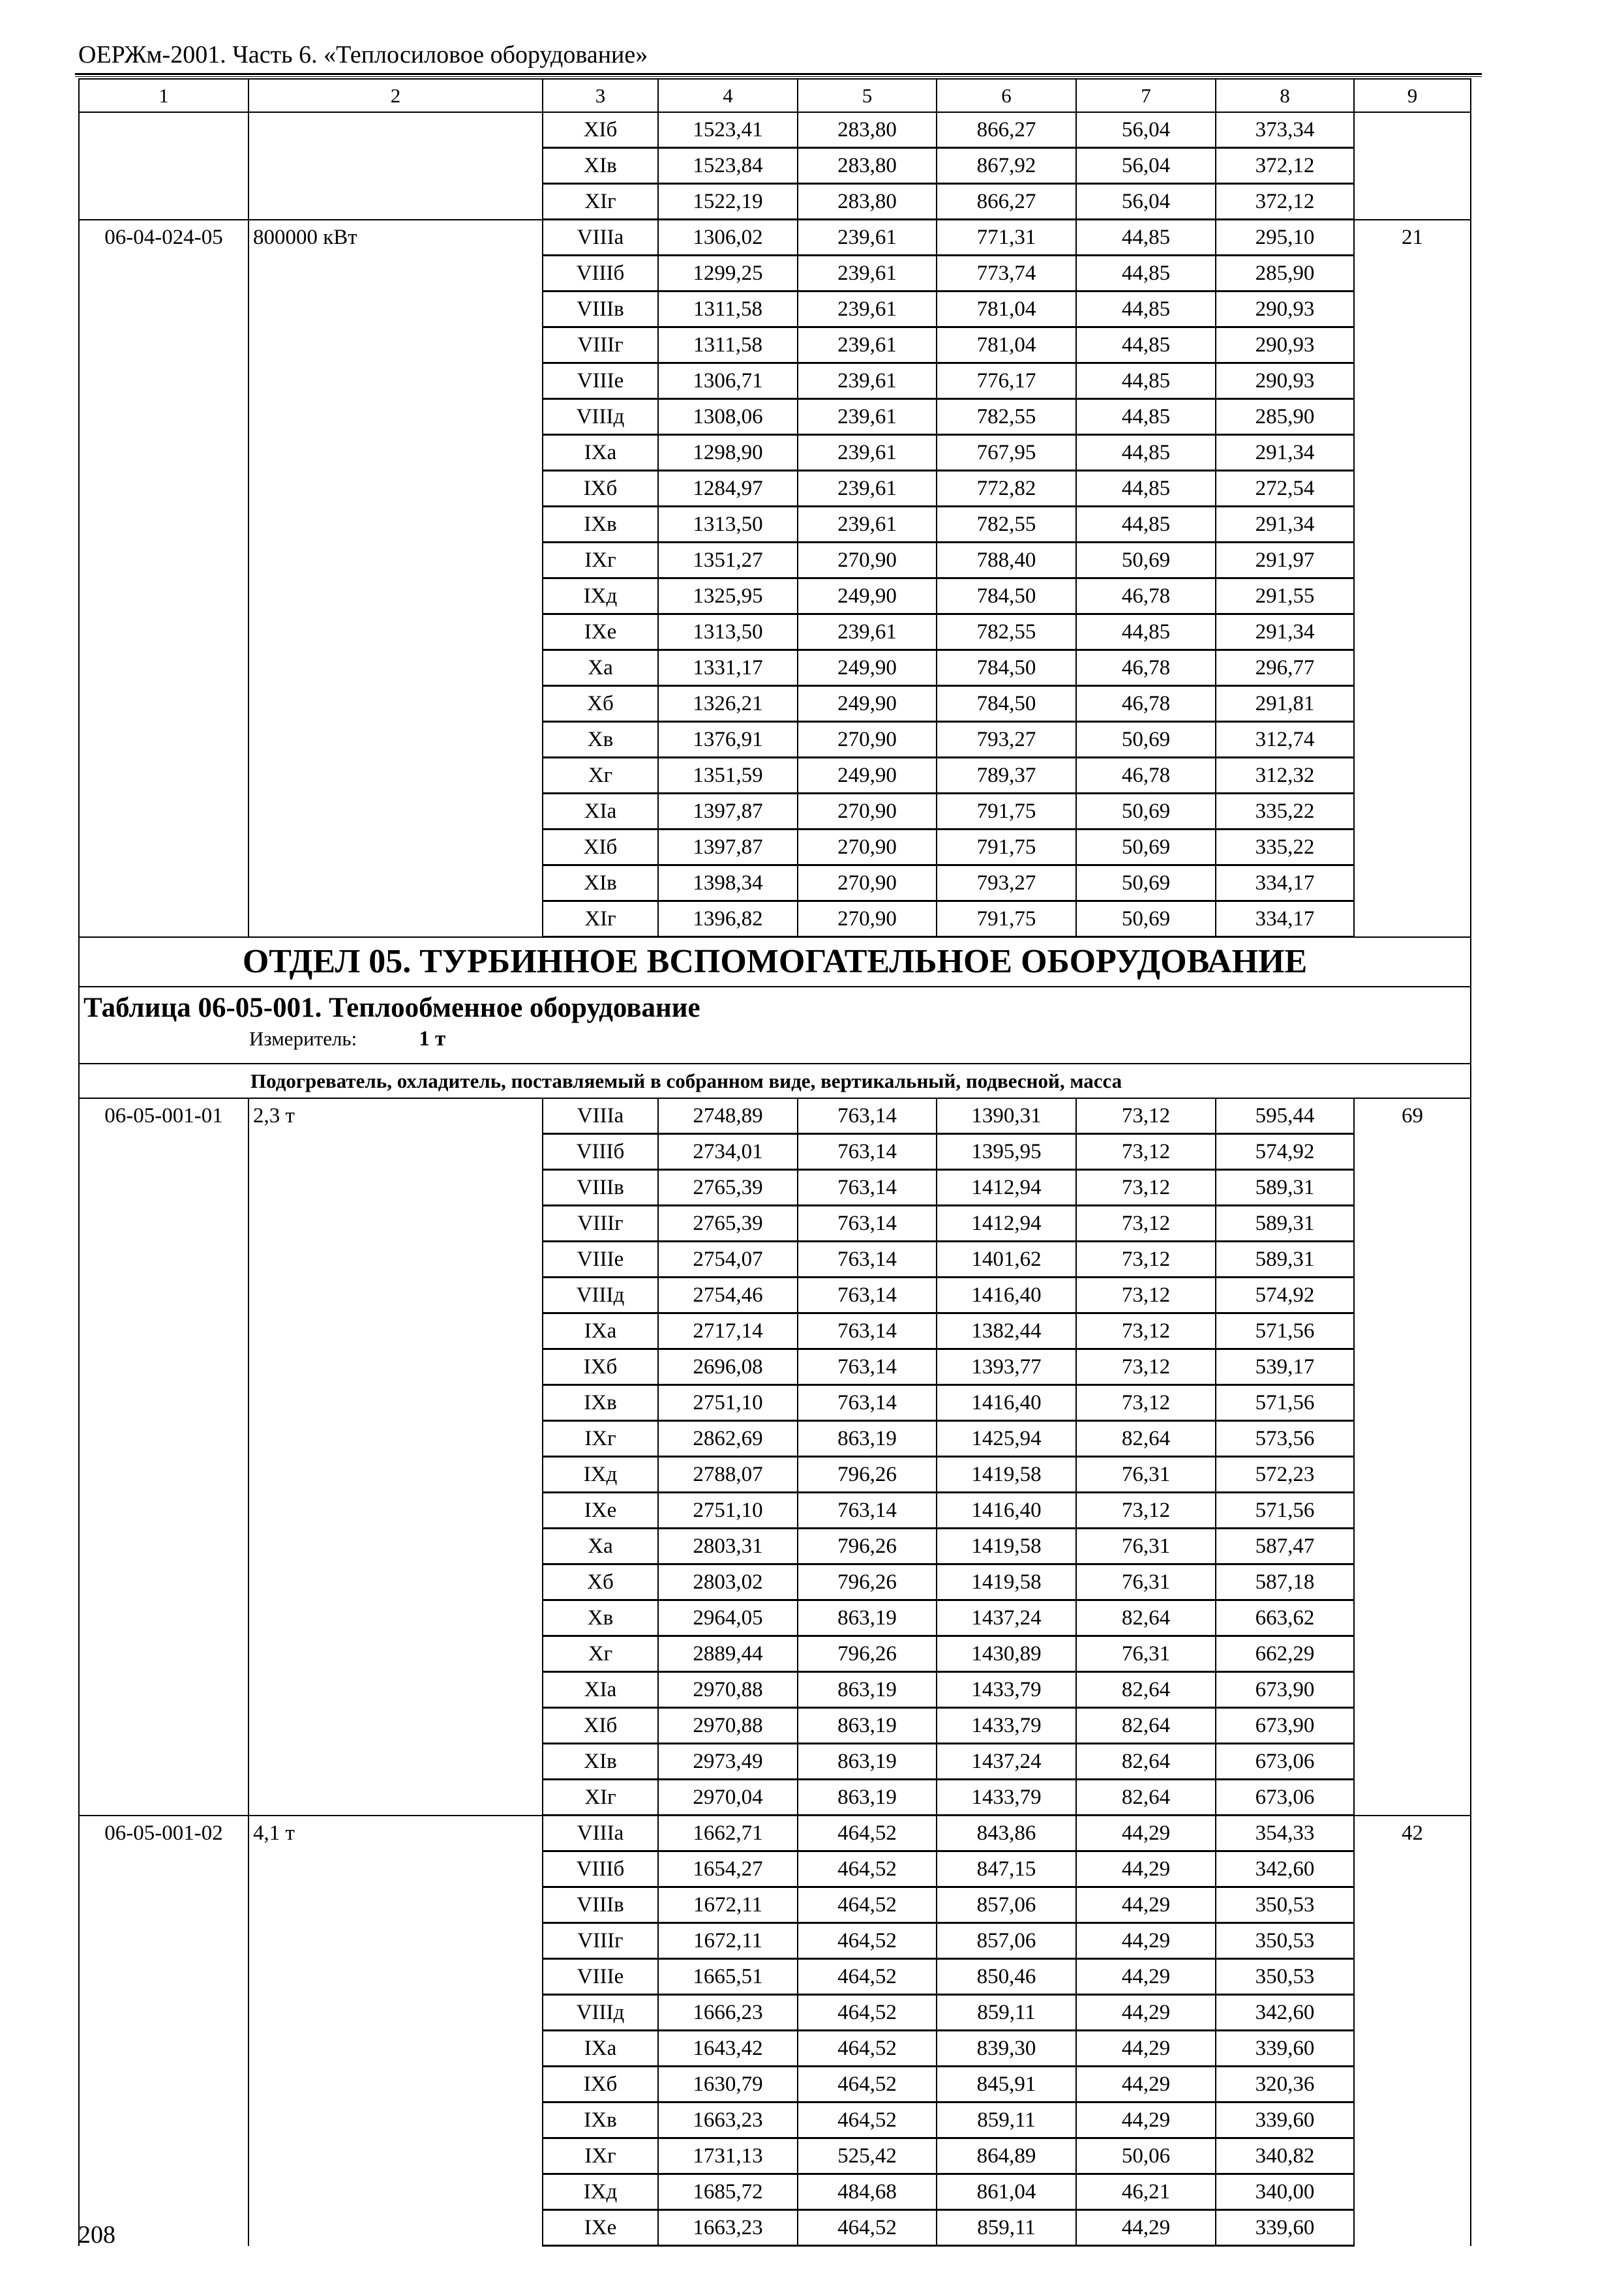 The height and width of the screenshot is (2289, 1624). What do you see at coordinates (1006, 1690) in the screenshot?
I see `value-cell: 1433,79` at bounding box center [1006, 1690].